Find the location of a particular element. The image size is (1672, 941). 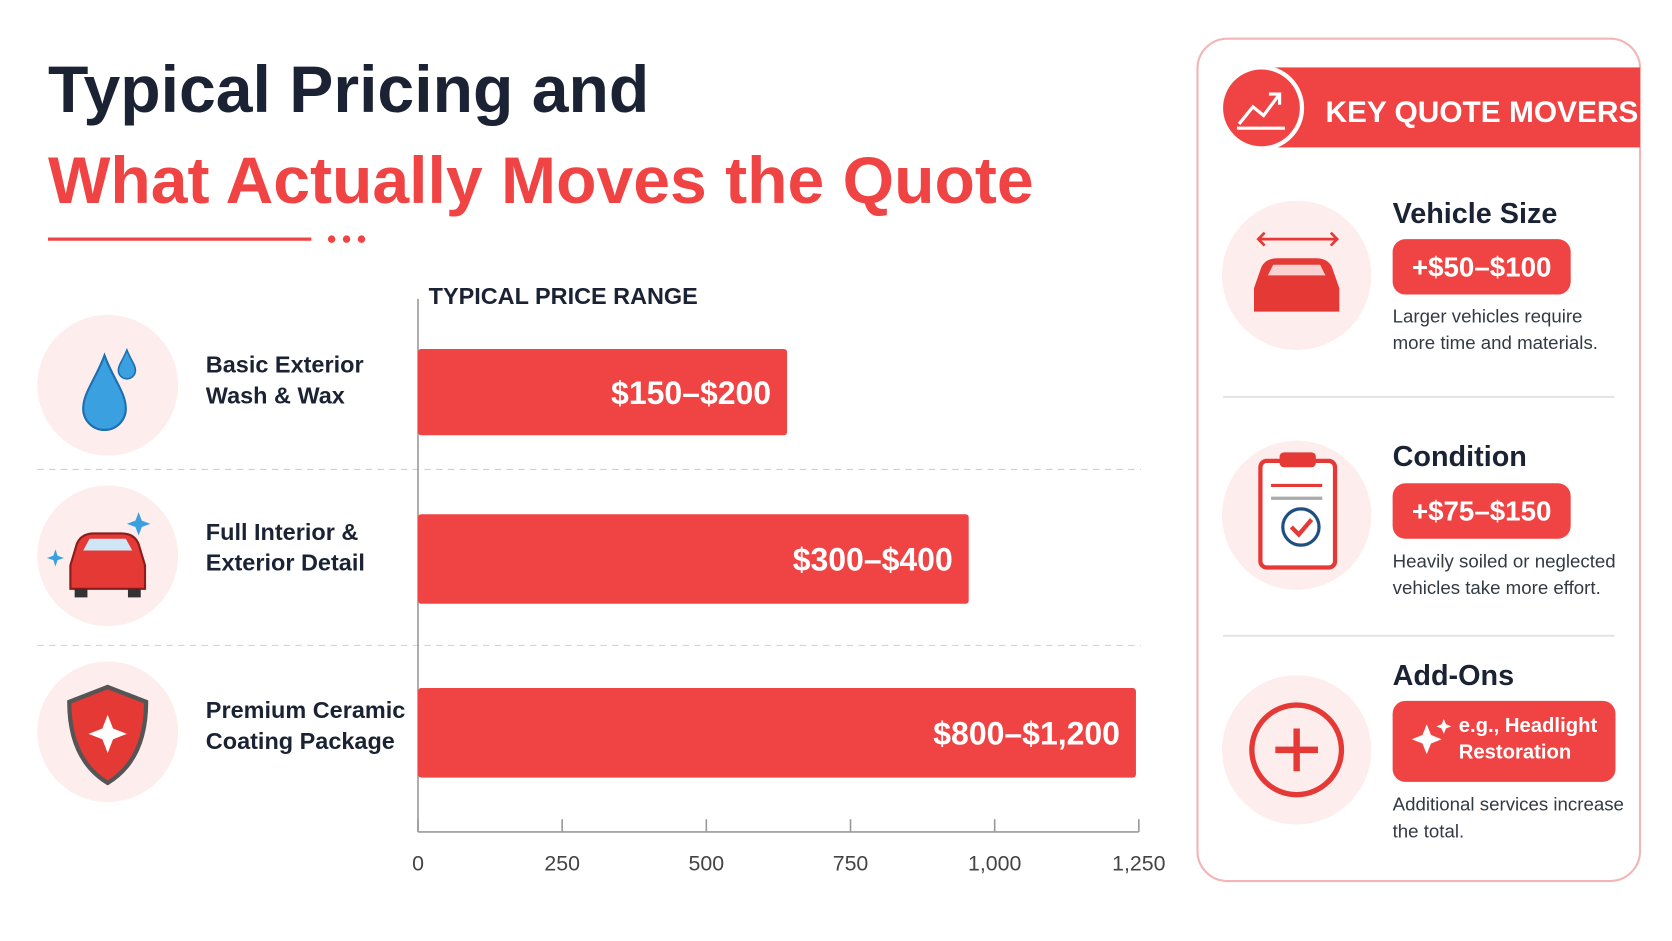

sidebar-title: KEY QUOTE MOVERS is located at coordinates (1481, 112).